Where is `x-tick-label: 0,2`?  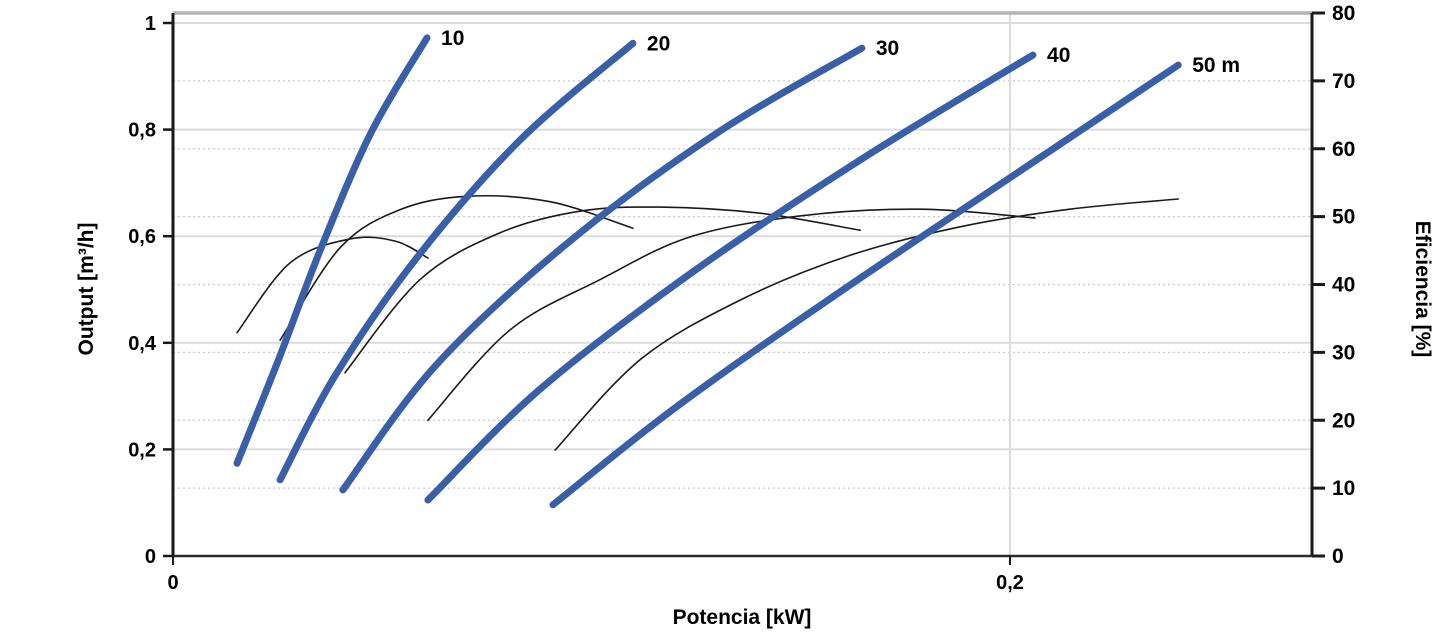 x-tick-label: 0,2 is located at coordinates (1010, 583).